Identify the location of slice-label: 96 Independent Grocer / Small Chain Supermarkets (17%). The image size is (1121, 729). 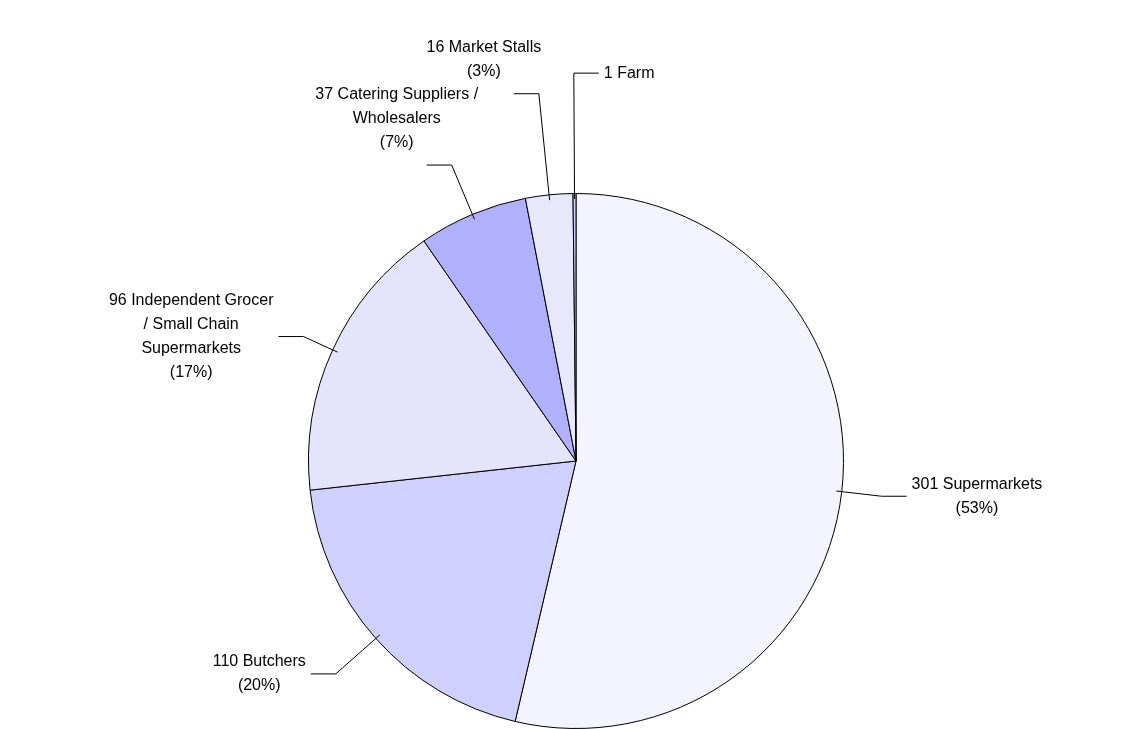
(191, 335).